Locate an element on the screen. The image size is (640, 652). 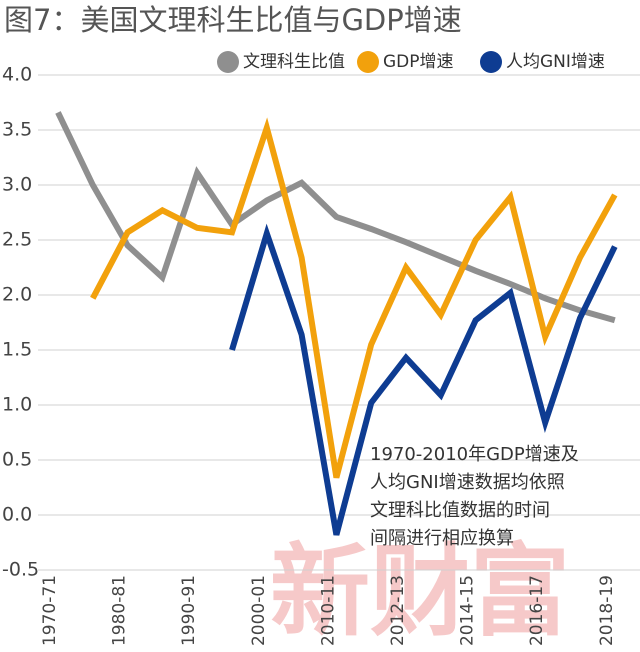
y-tick-label: 3.5 is located at coordinates (17, 130).